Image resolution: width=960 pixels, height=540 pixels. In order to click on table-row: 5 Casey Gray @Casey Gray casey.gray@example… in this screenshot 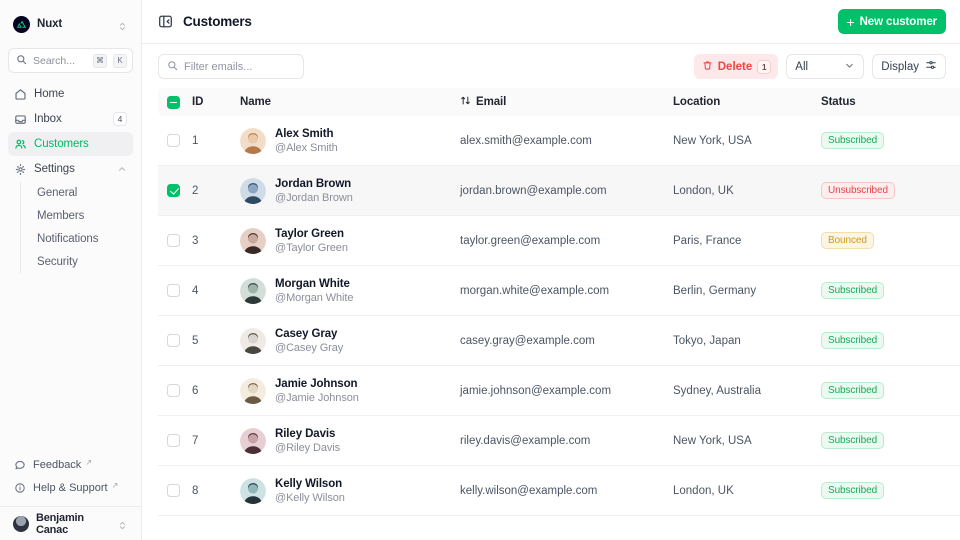, I will do `click(559, 341)`.